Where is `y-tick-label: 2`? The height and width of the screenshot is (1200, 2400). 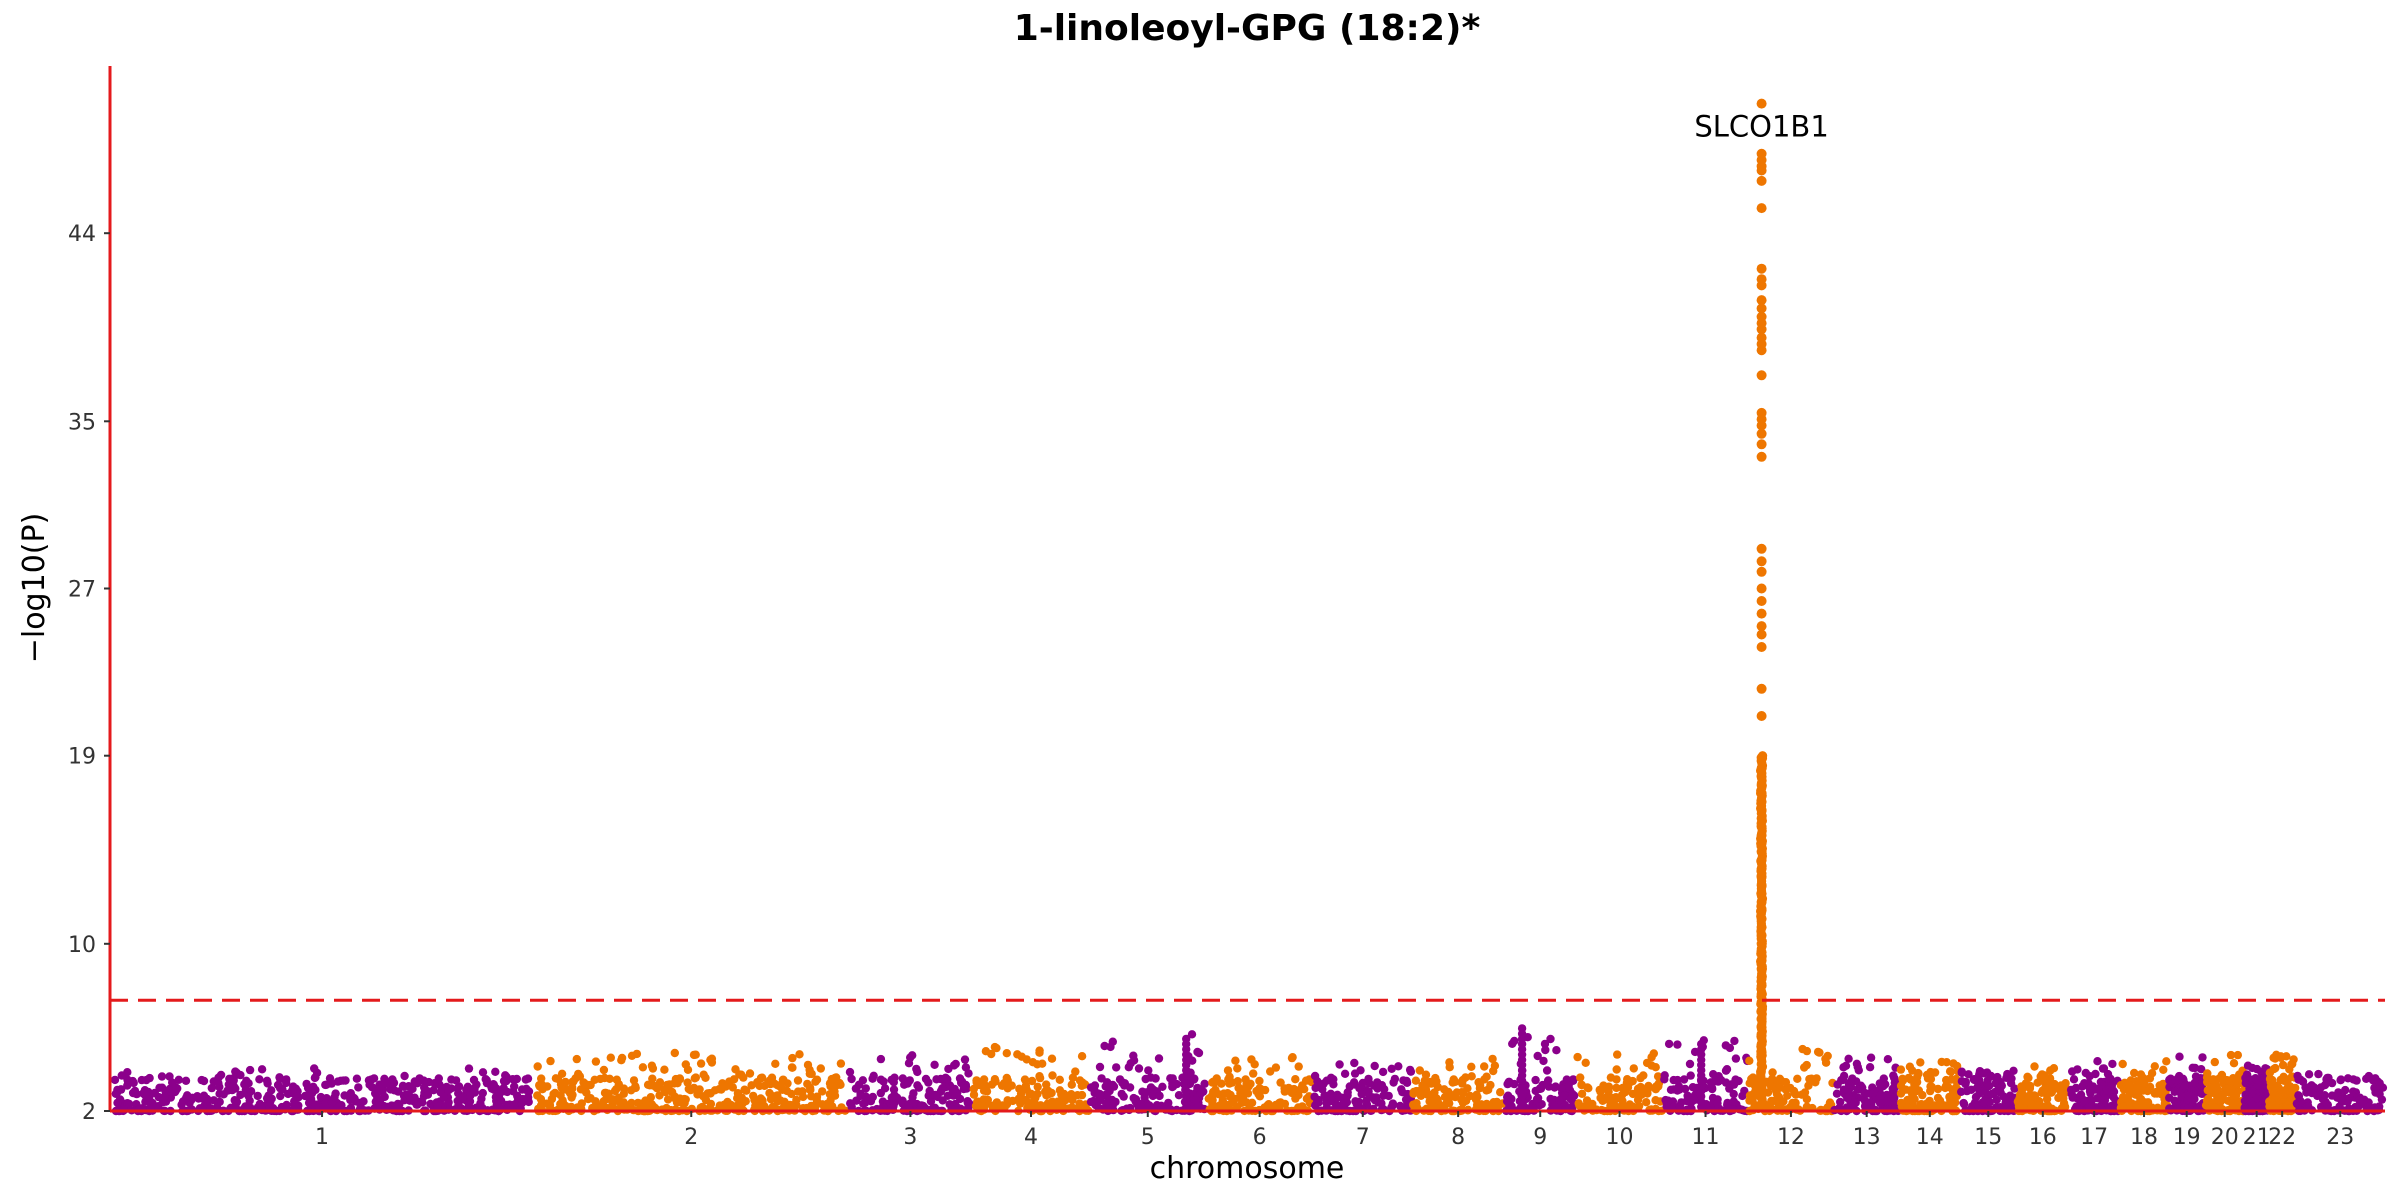
y-tick-label: 2 is located at coordinates (89, 1112).